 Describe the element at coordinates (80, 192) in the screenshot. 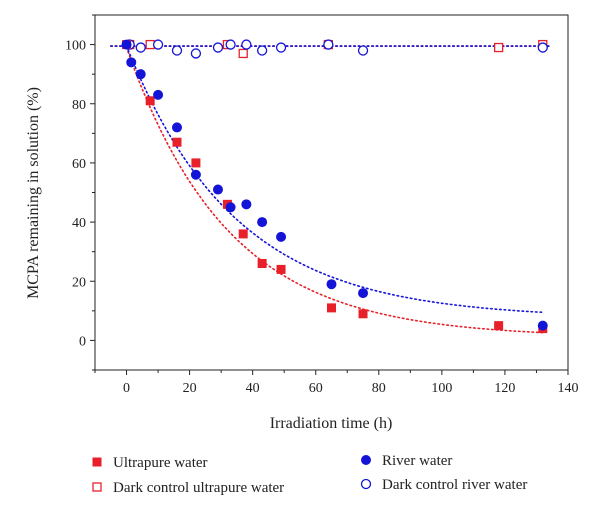

I see `y-axis: 0 20 40 60 80 100` at that location.